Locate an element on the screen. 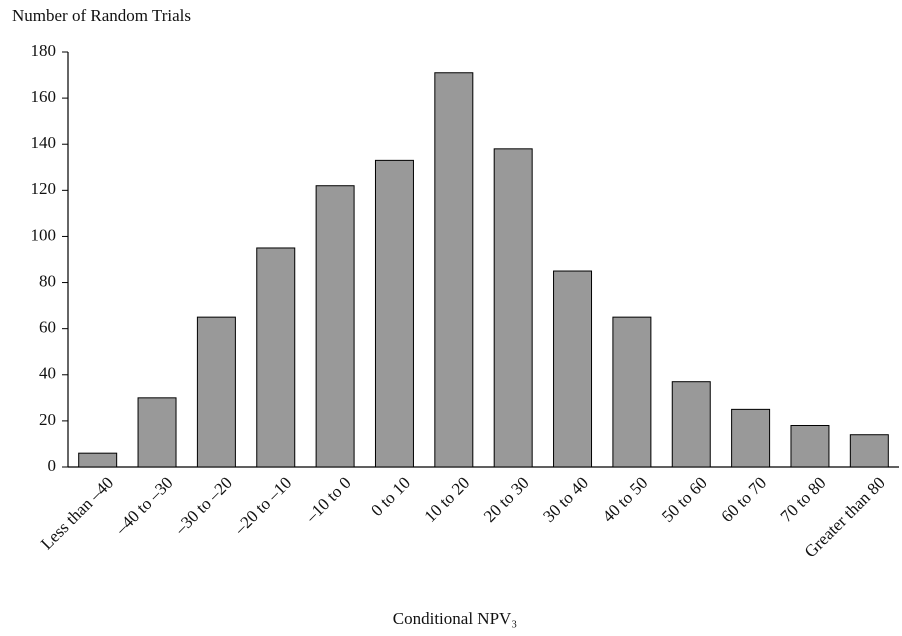 The height and width of the screenshot is (636, 902). x-tick-label: 30 to 40 is located at coordinates (565, 499).